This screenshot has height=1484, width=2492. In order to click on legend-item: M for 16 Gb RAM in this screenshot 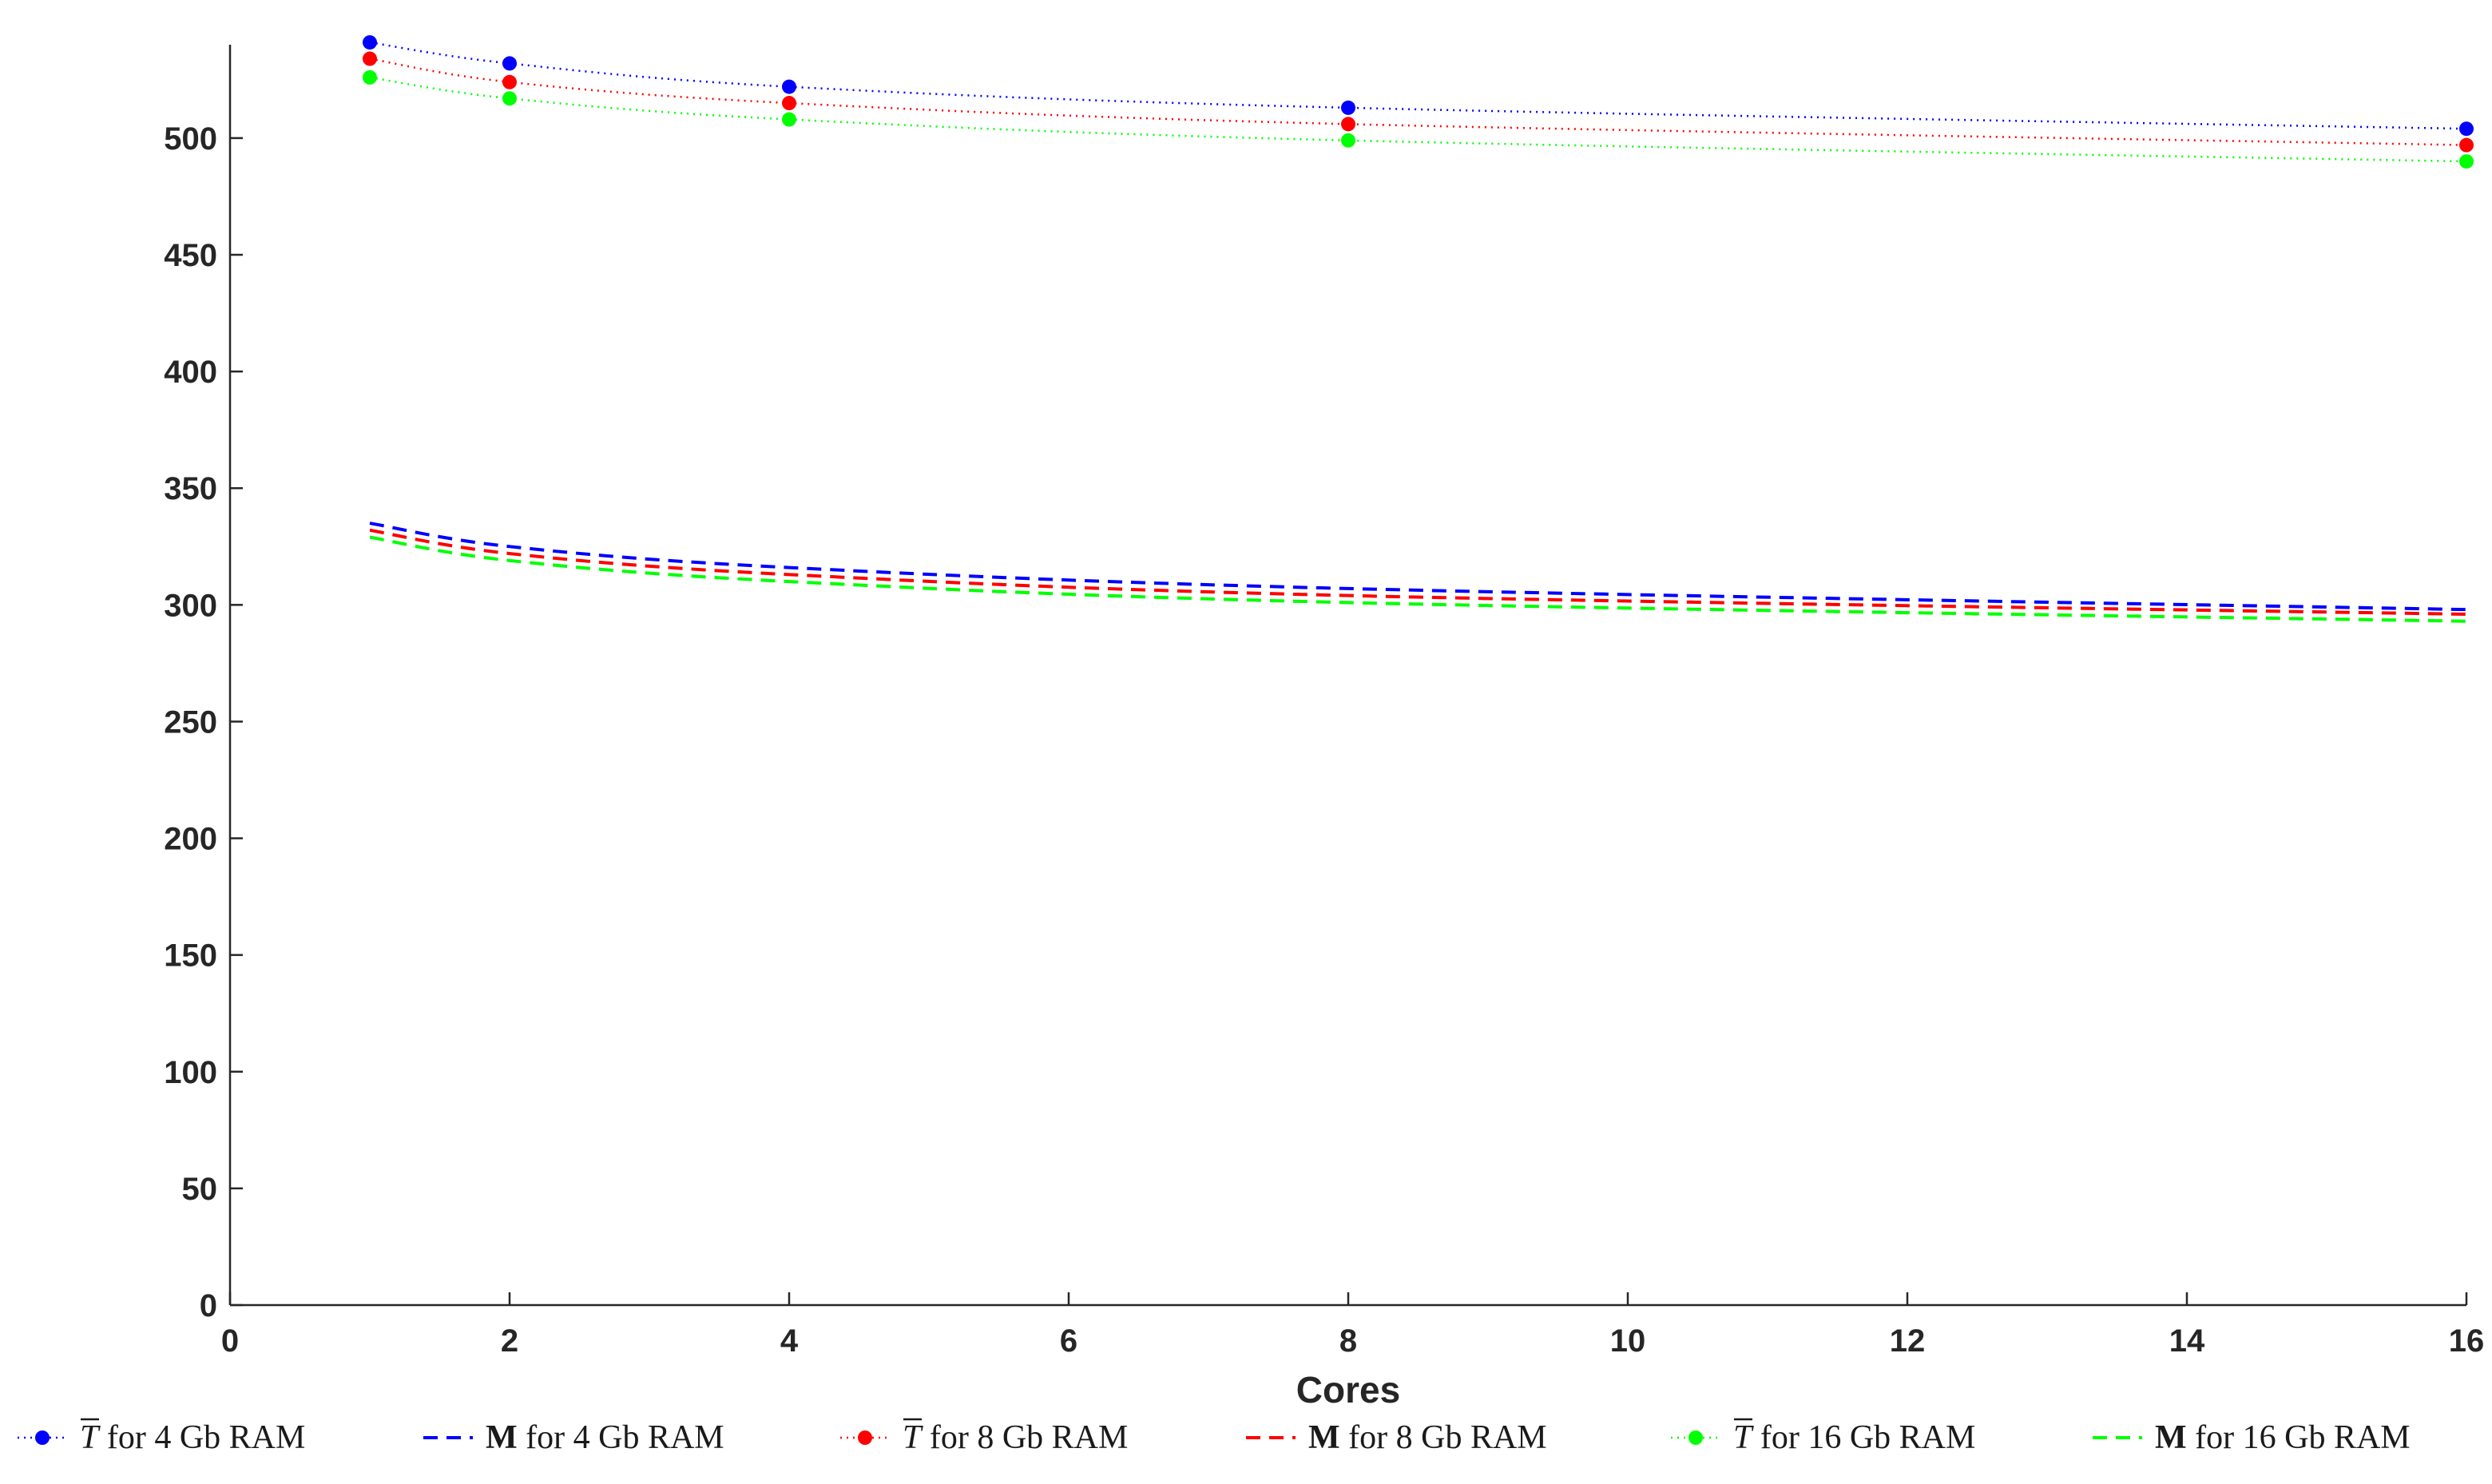, I will do `click(2252, 1437)`.